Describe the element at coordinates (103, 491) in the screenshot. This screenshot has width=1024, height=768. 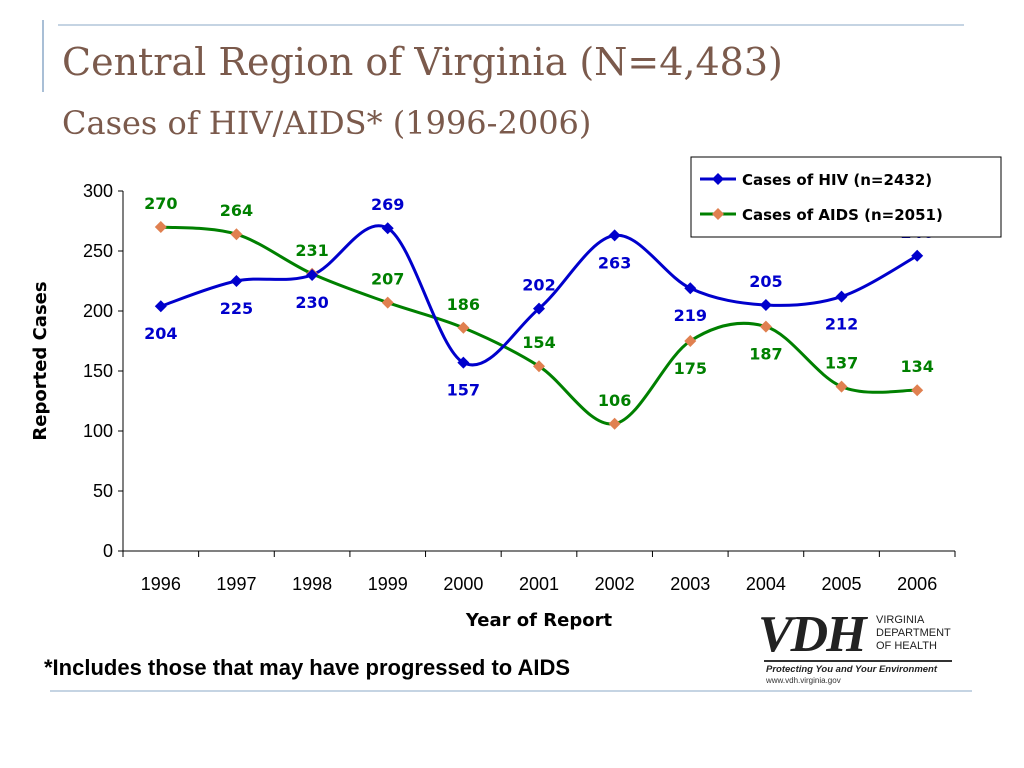
I see `y-tick-label: 50` at that location.